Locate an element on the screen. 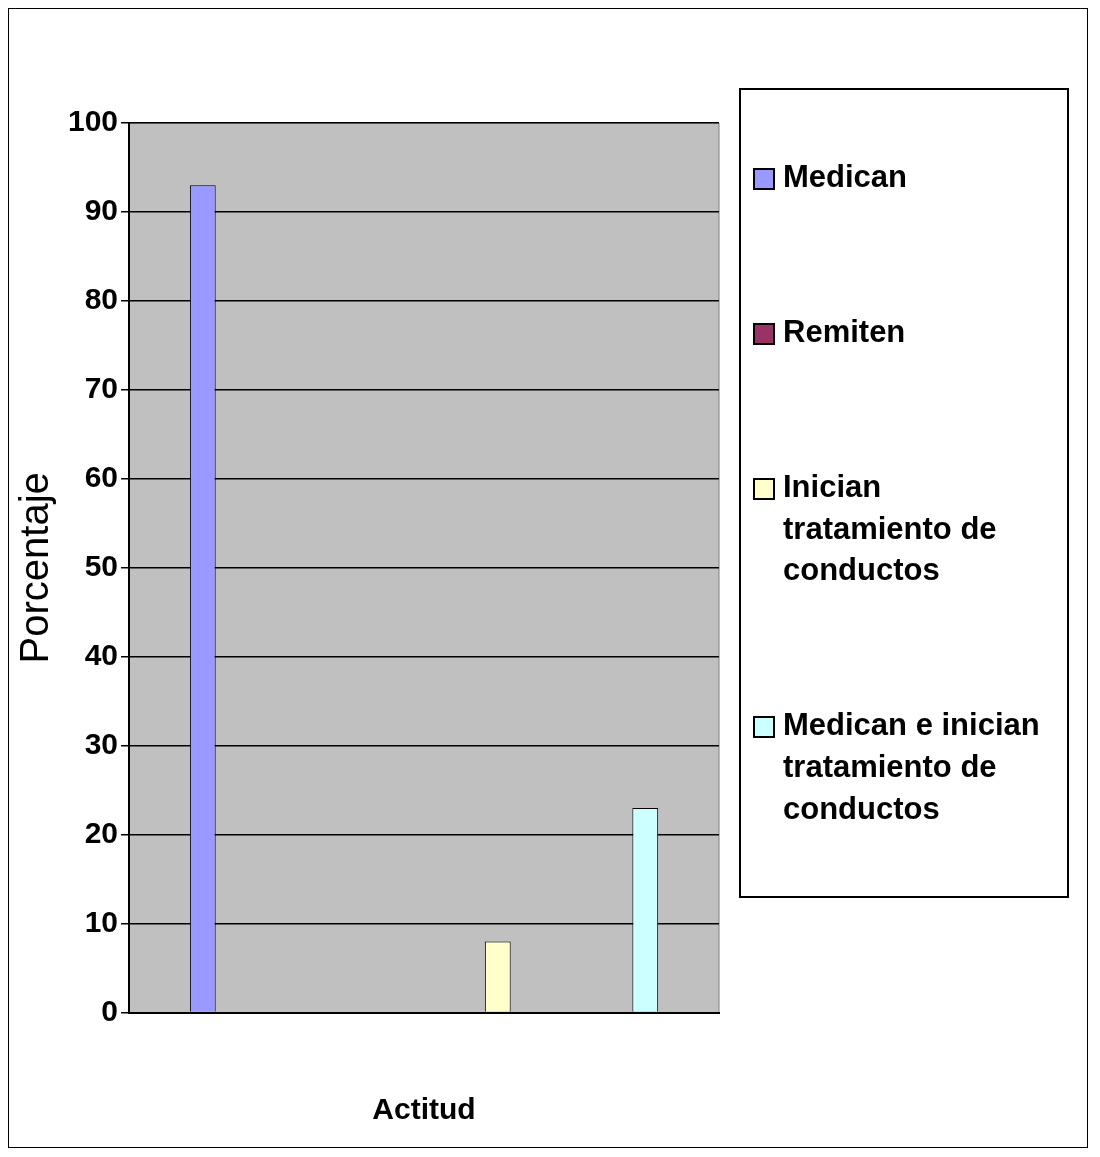  y-axis-title: Porcentaje is located at coordinates (34, 568).